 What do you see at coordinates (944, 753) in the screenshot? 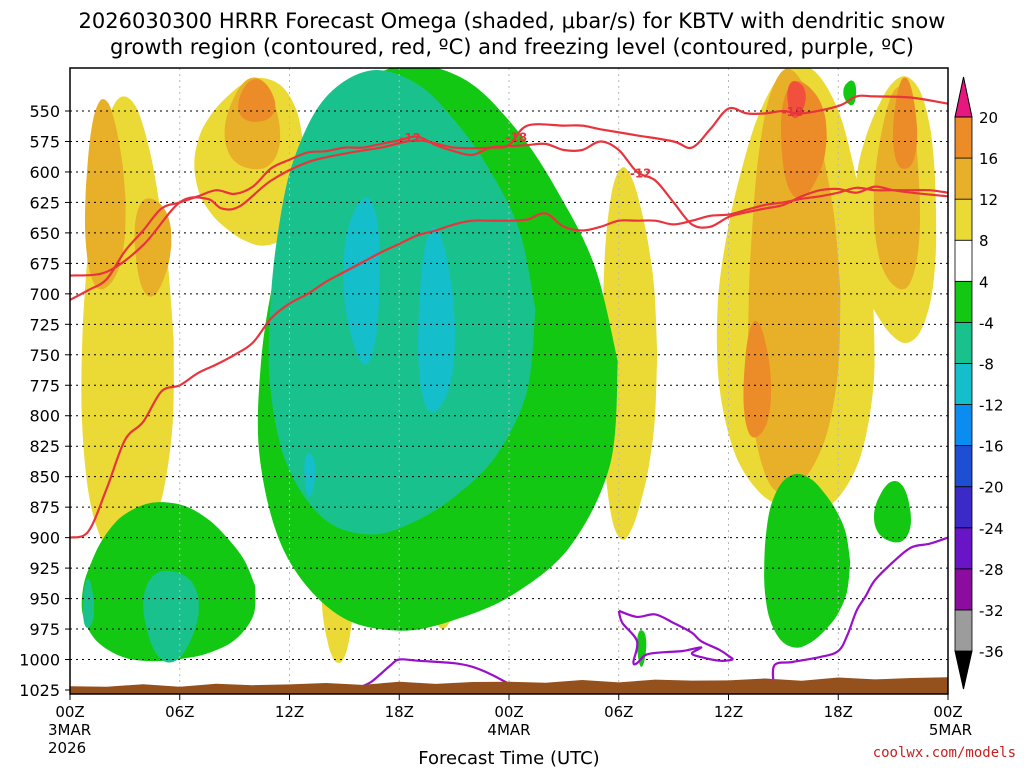
I see `credit-text: coolwx.com/models` at bounding box center [944, 753].